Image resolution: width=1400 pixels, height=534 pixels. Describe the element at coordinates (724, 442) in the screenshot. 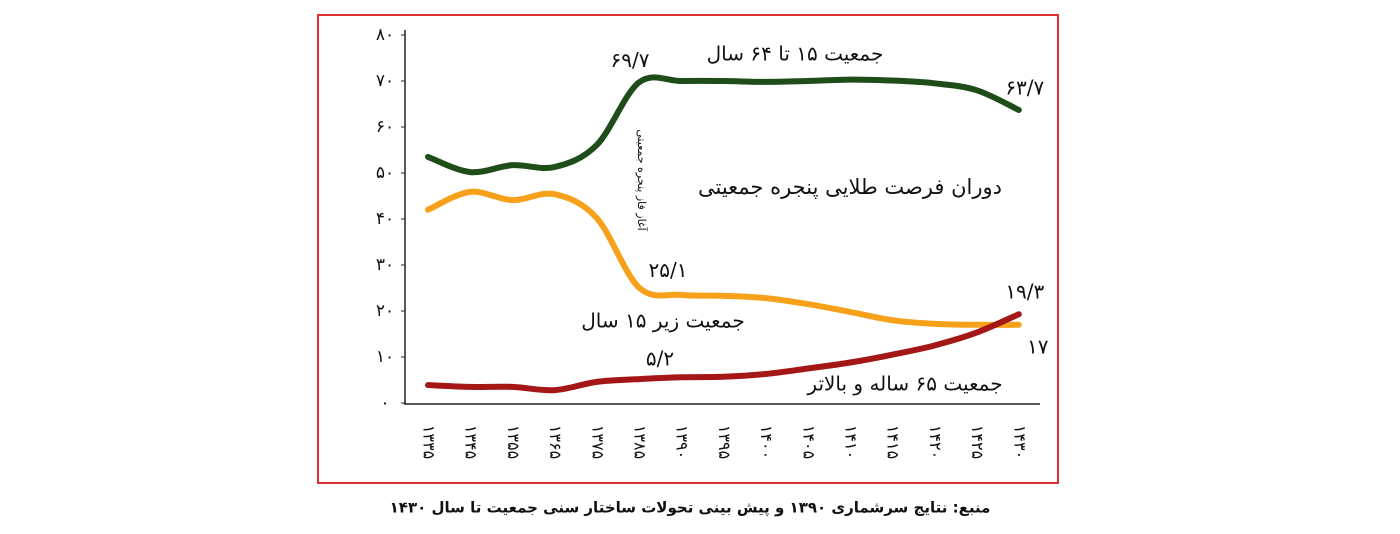

I see `x-tick-label: ۱۳۹۵` at that location.